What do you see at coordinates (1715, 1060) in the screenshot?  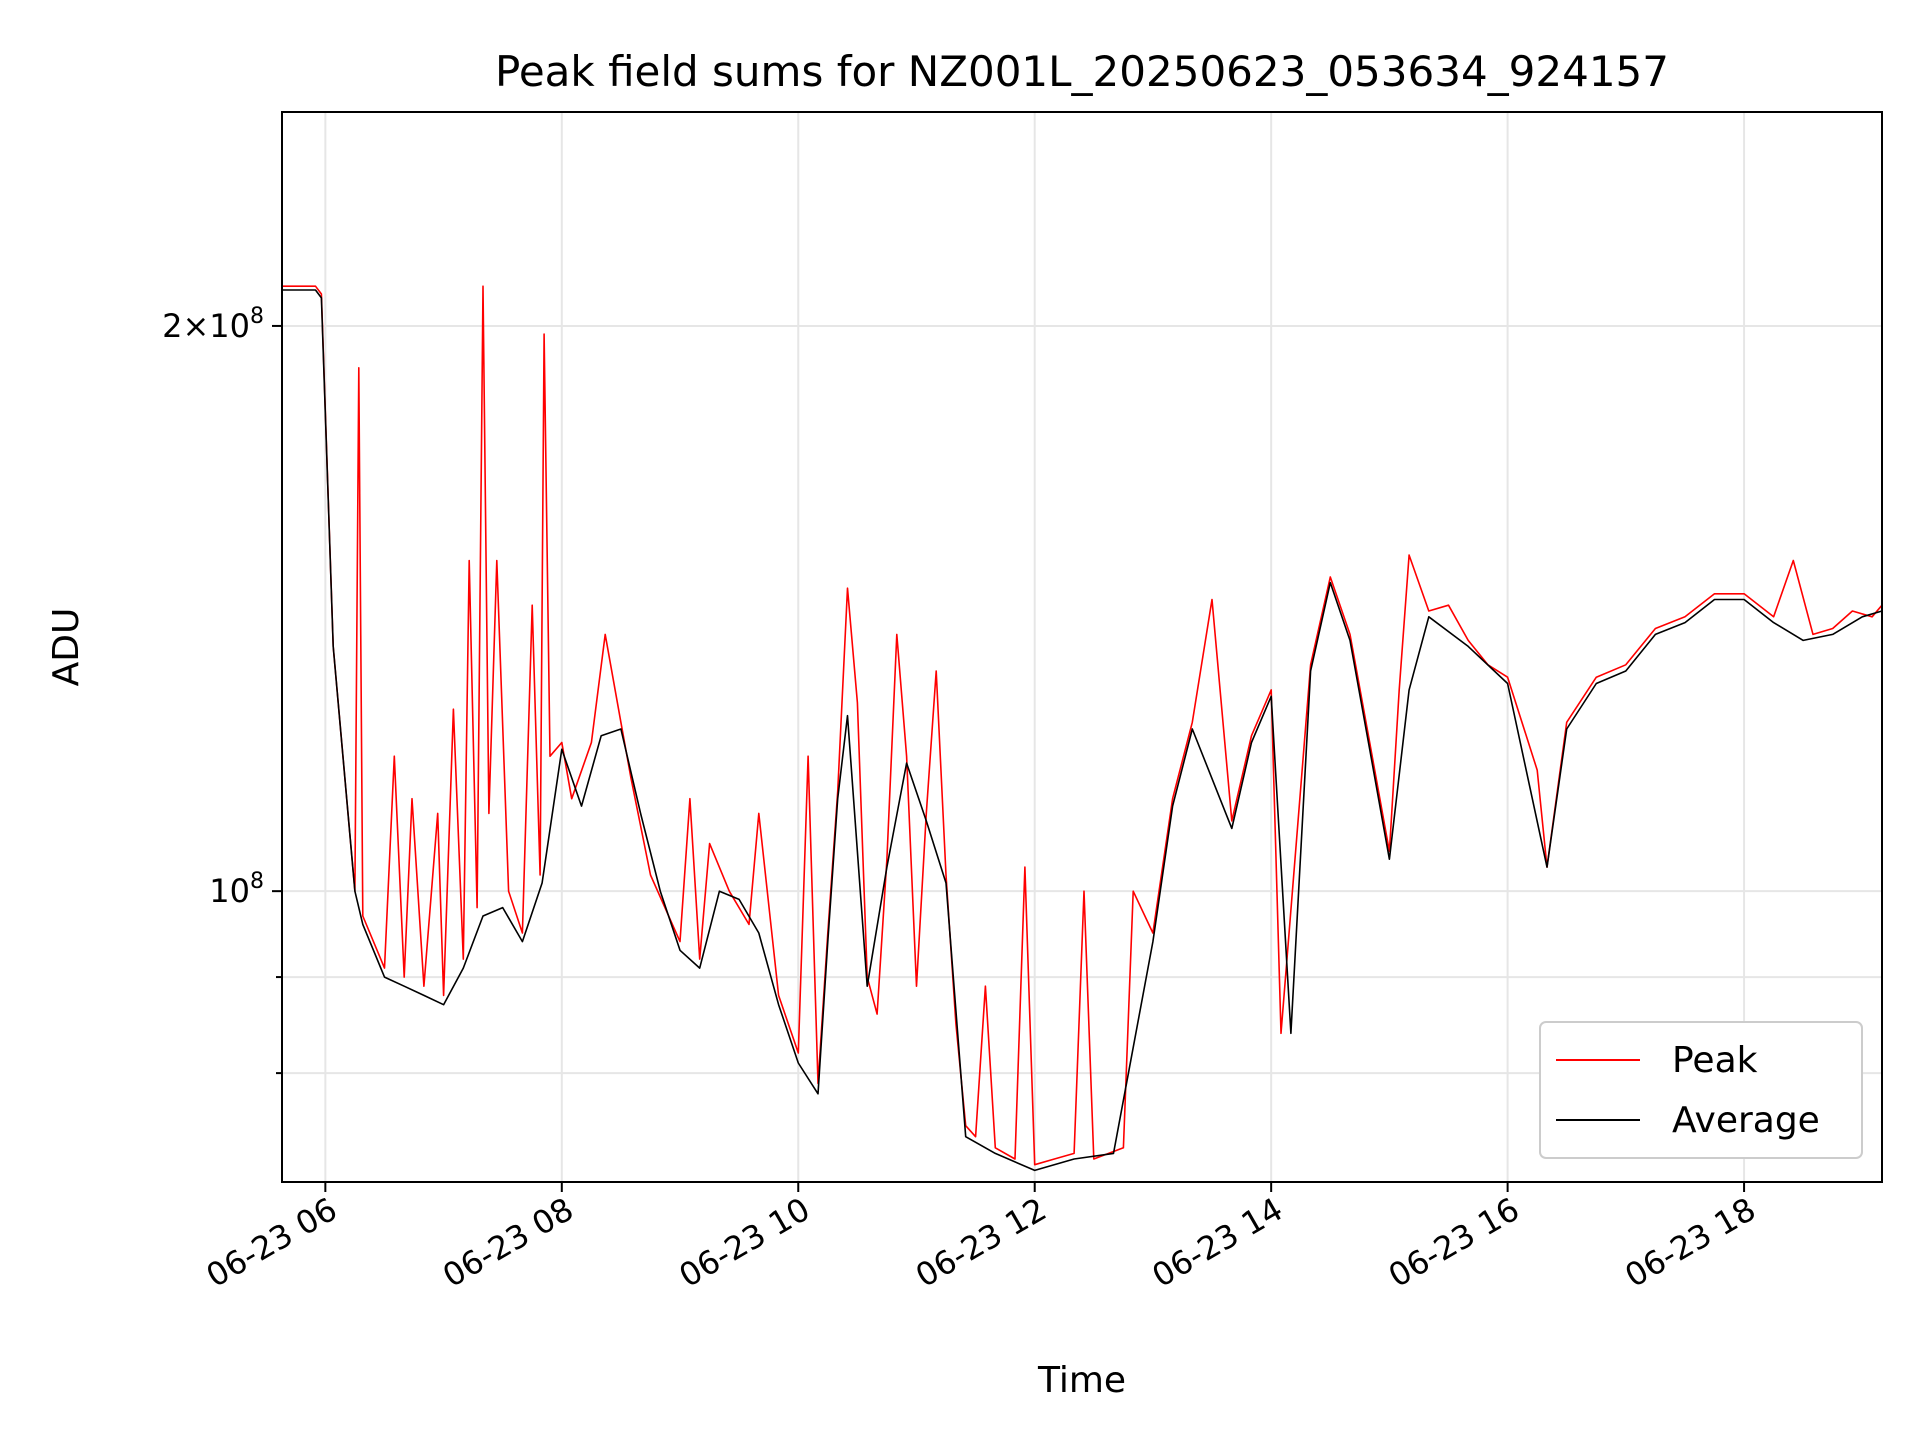 I see `legend-label-peak: Peak` at bounding box center [1715, 1060].